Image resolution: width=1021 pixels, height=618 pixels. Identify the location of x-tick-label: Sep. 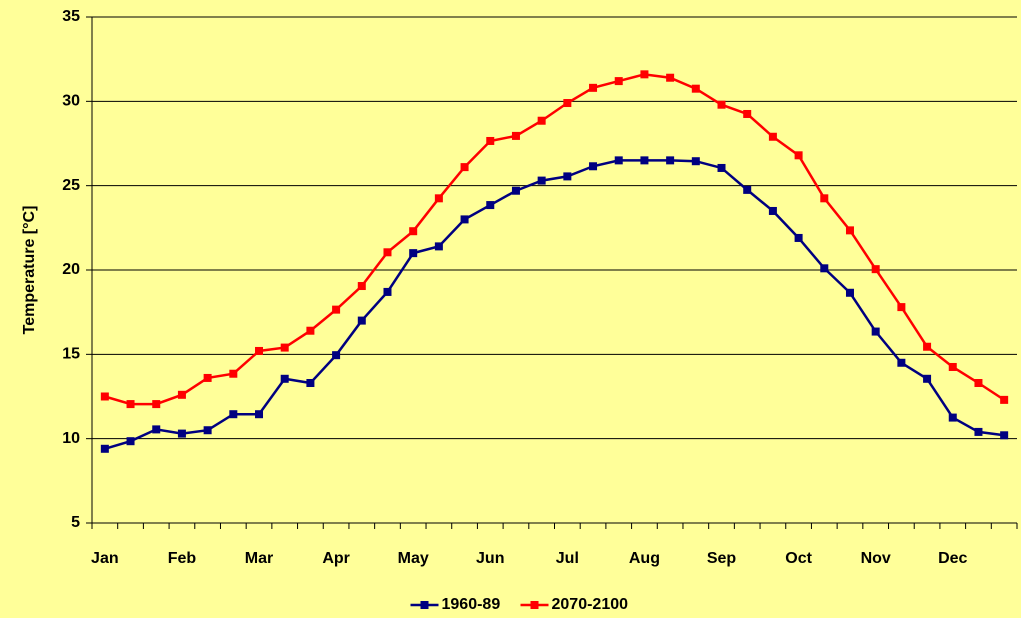
(722, 558).